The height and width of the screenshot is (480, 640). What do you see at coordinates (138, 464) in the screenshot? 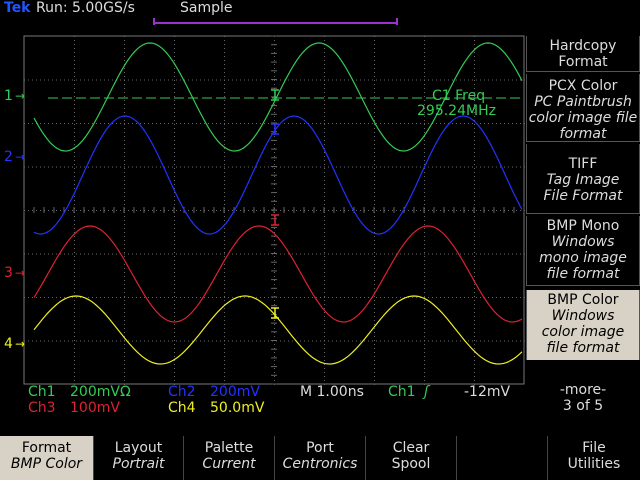
I see `layout-value: Portrait` at bounding box center [138, 464].